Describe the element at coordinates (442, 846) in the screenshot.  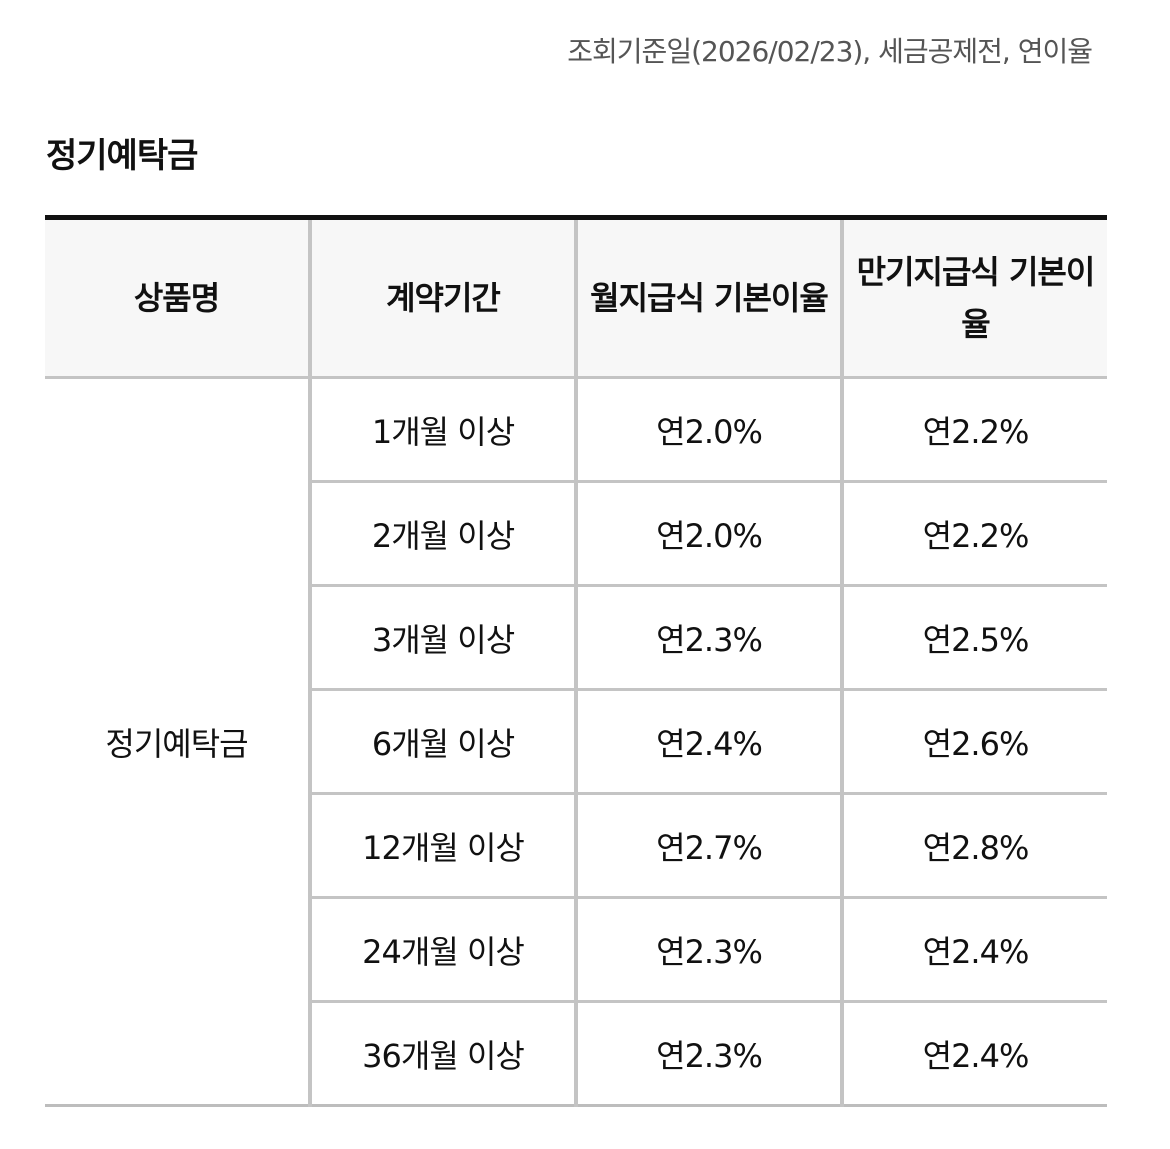
I see `term-cell: 12개월 이상` at that location.